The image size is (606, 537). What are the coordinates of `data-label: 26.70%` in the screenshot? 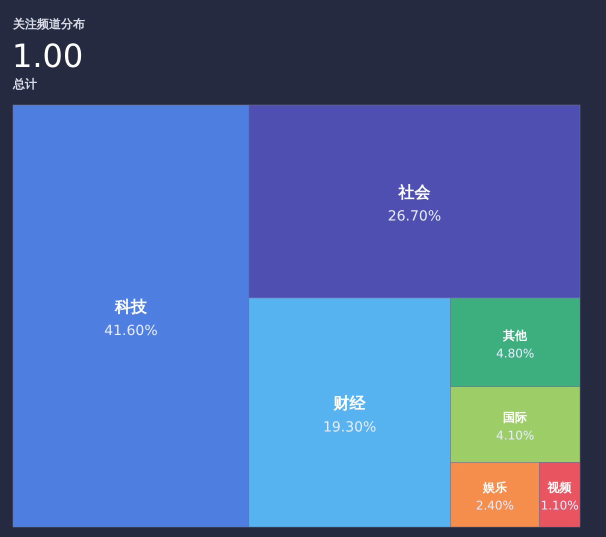 It's located at (415, 216).